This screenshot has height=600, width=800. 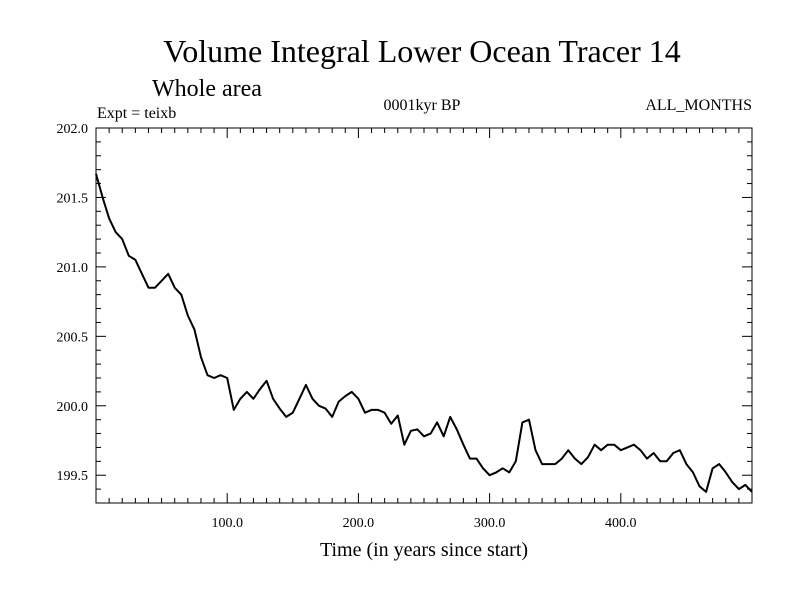 I want to click on x-tick-label: 400.0, so click(x=621, y=523).